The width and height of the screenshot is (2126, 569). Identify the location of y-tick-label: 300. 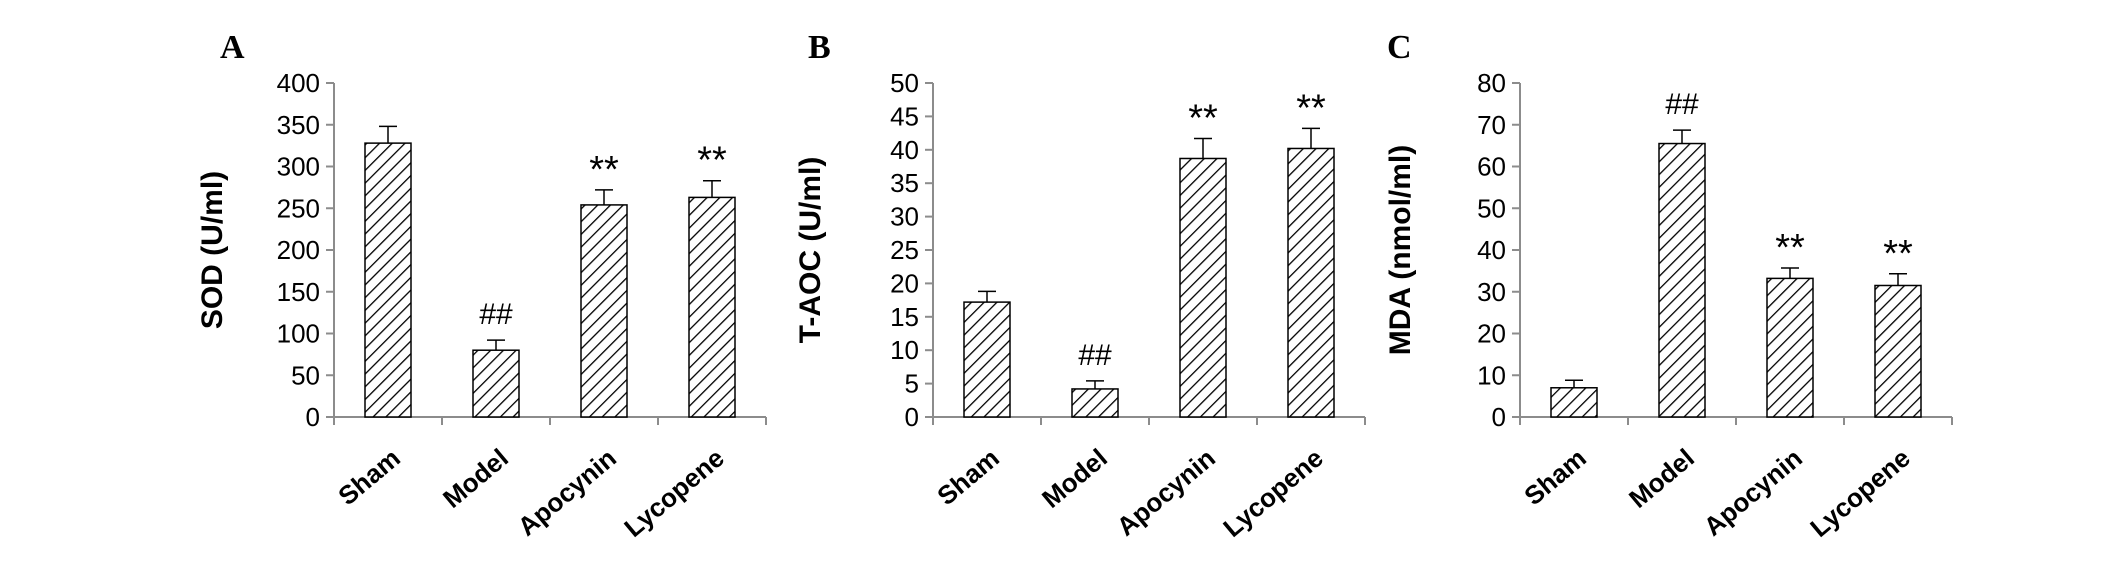
(298, 167).